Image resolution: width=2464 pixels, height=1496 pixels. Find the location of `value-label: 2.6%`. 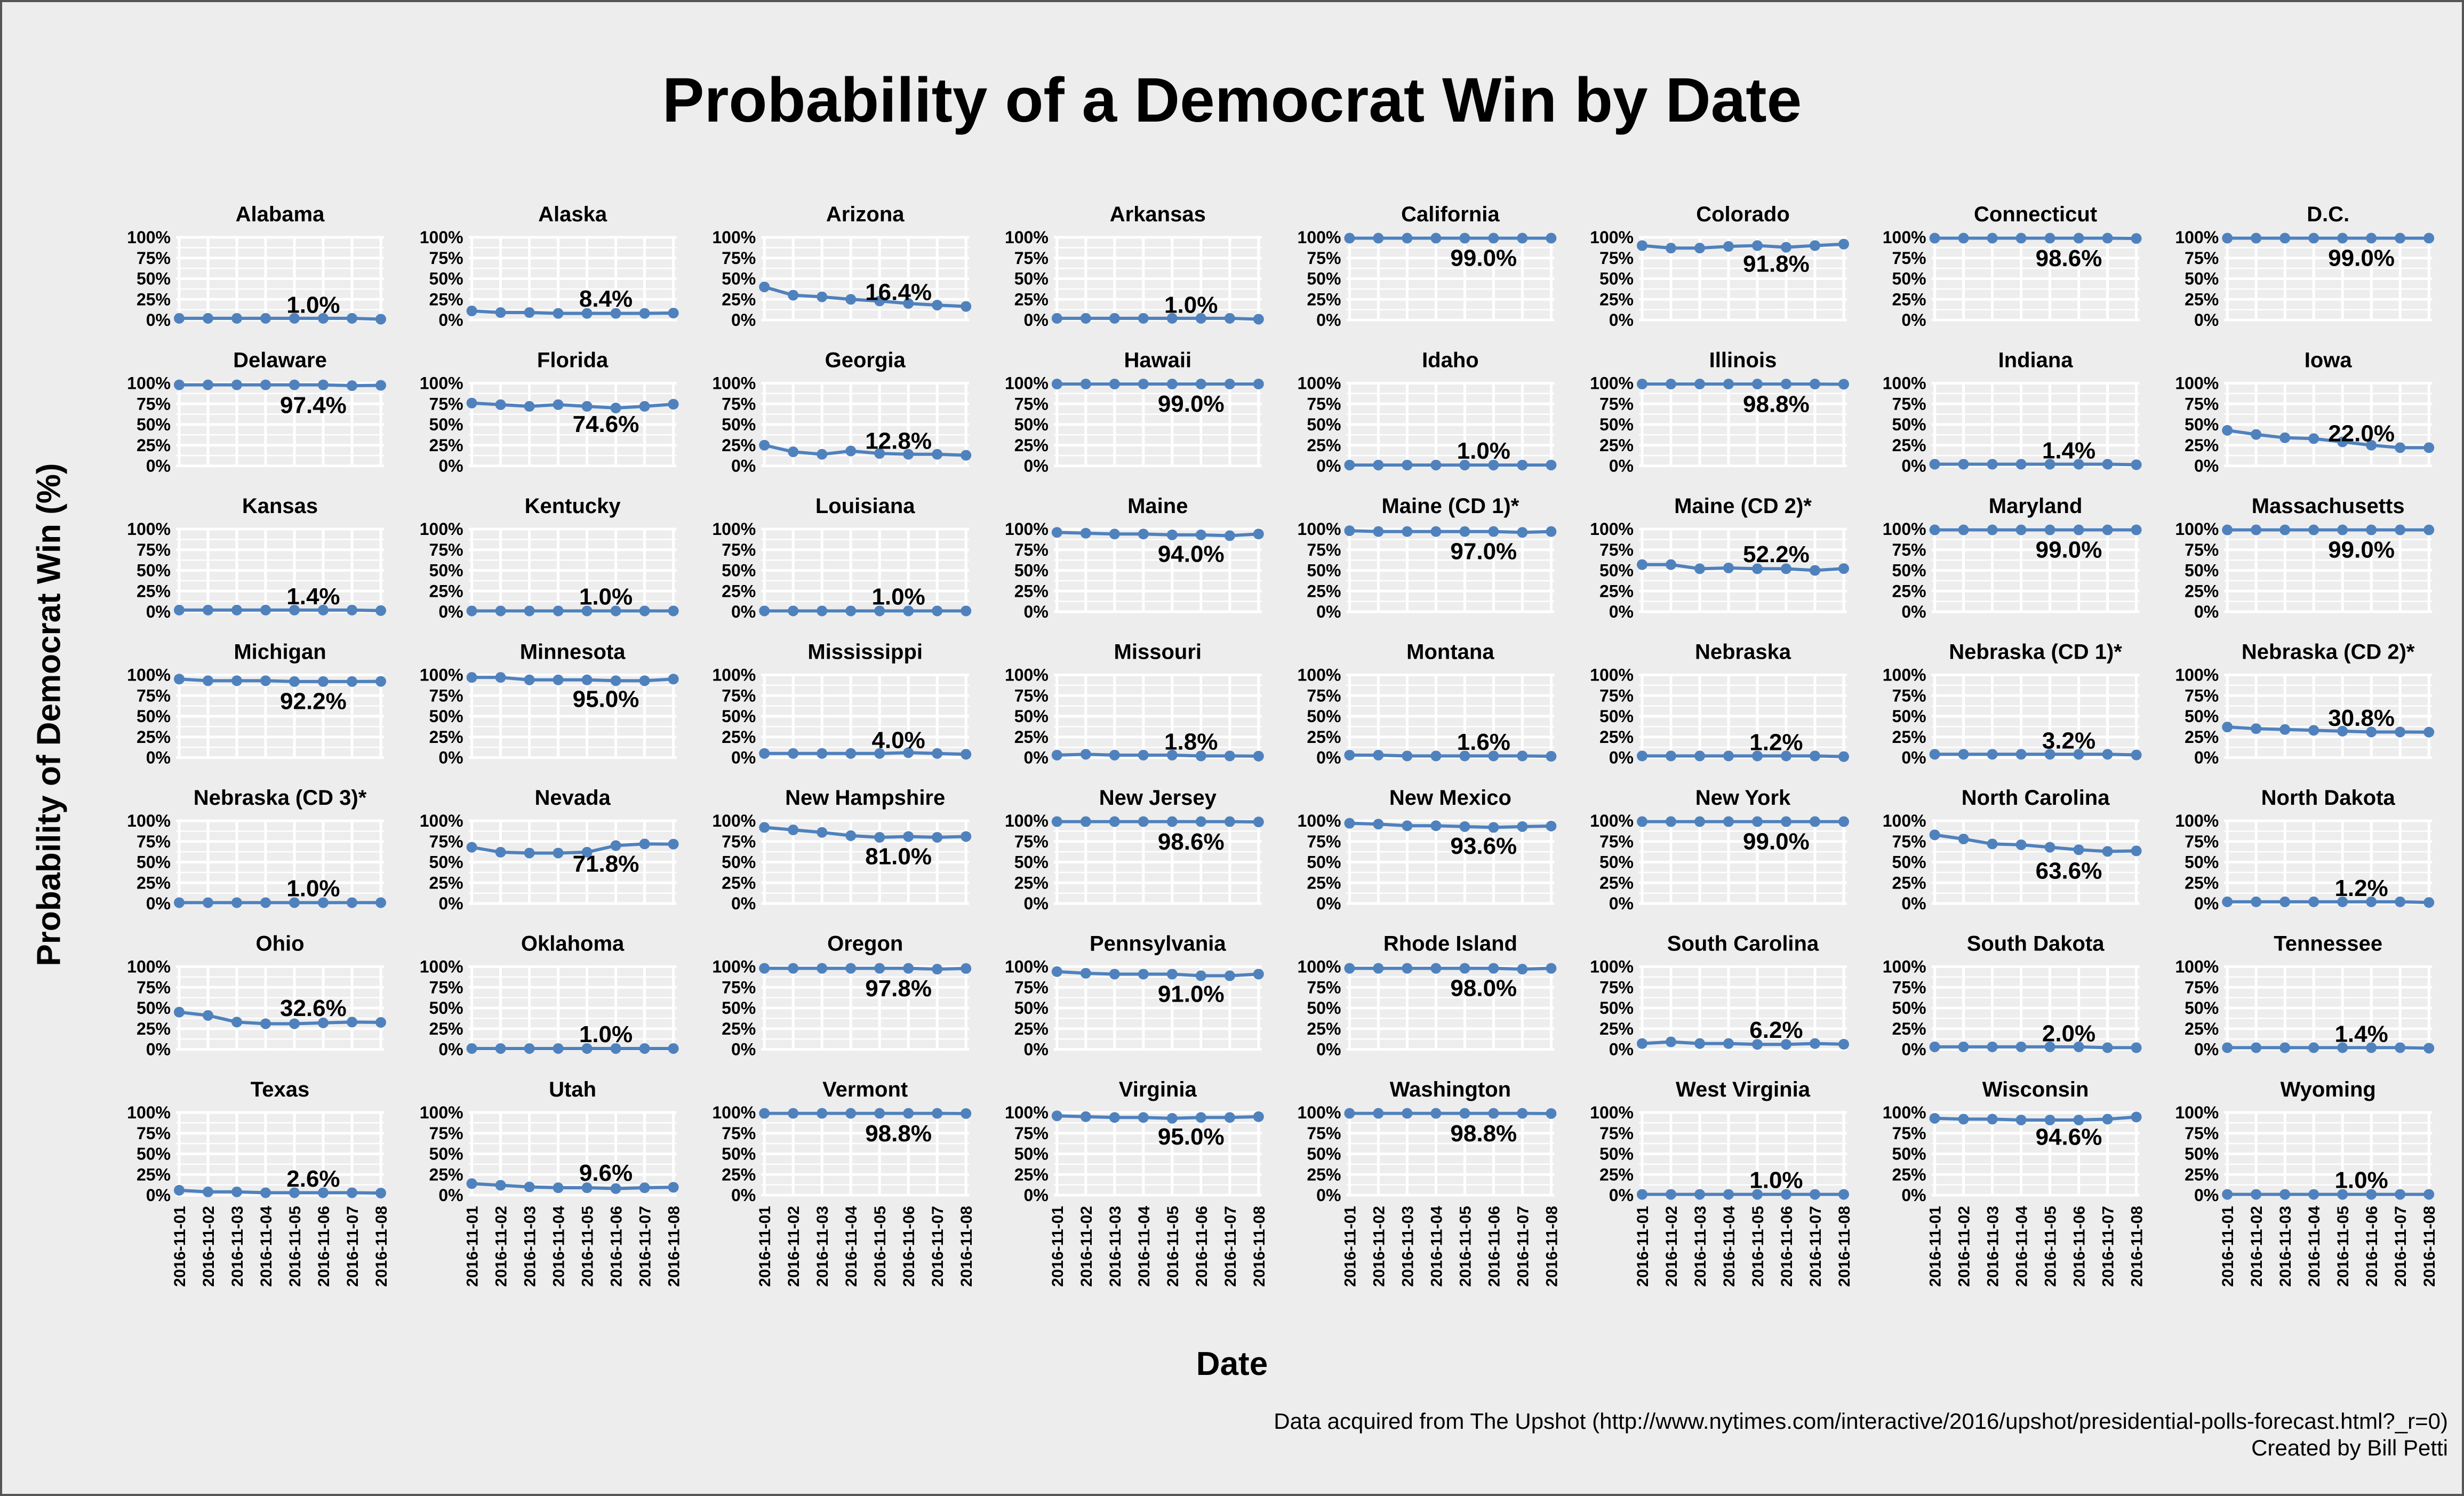

value-label: 2.6% is located at coordinates (313, 1179).